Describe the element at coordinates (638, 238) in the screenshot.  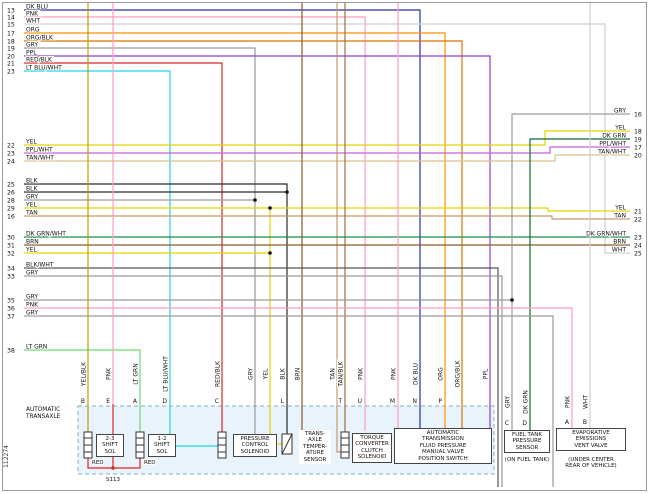
I see `right-pin-number: 23` at that location.